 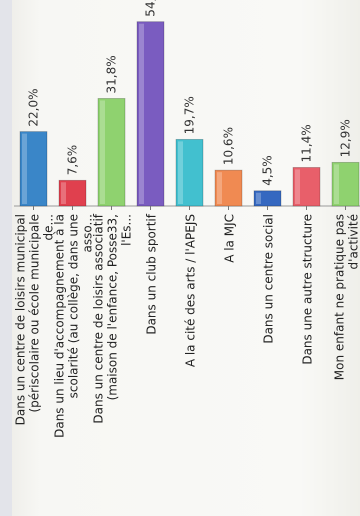 I want to click on category-label: A la cité des arts / l'APEJS, so click(x=191, y=290).